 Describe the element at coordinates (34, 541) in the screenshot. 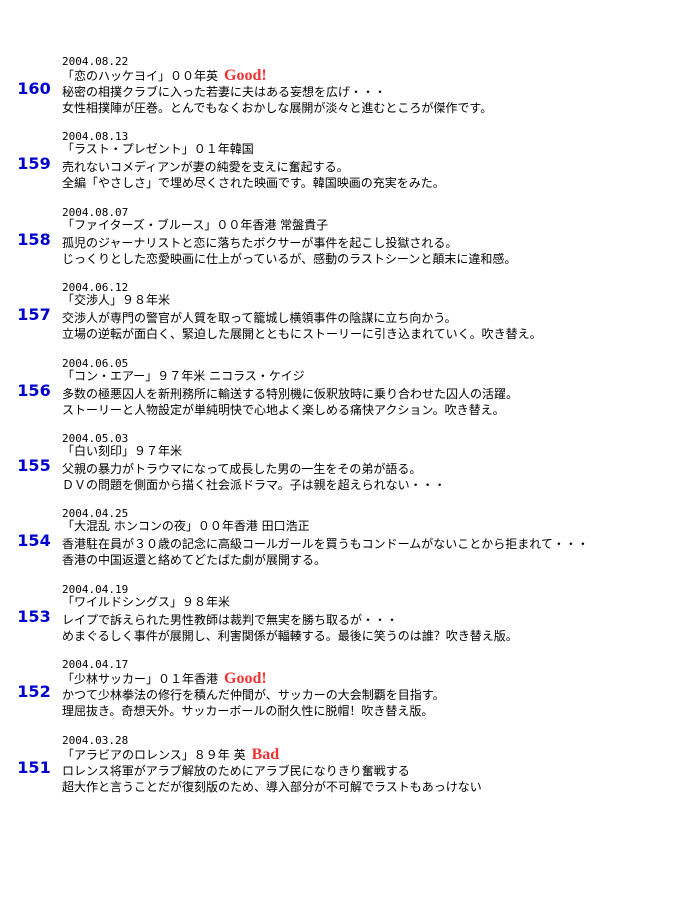

I see `review-number: 154` at that location.